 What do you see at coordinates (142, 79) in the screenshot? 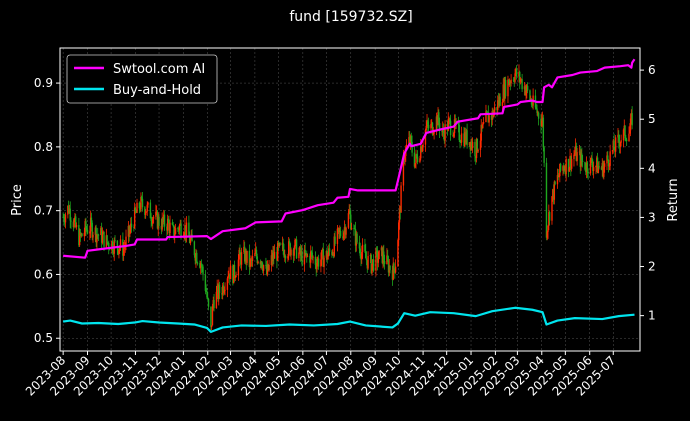
I see `legend-box` at bounding box center [142, 79].